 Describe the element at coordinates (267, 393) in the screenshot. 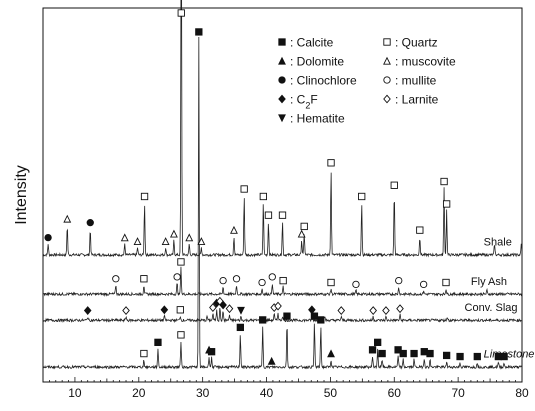

I see `x-tick-label-40: 40` at that location.